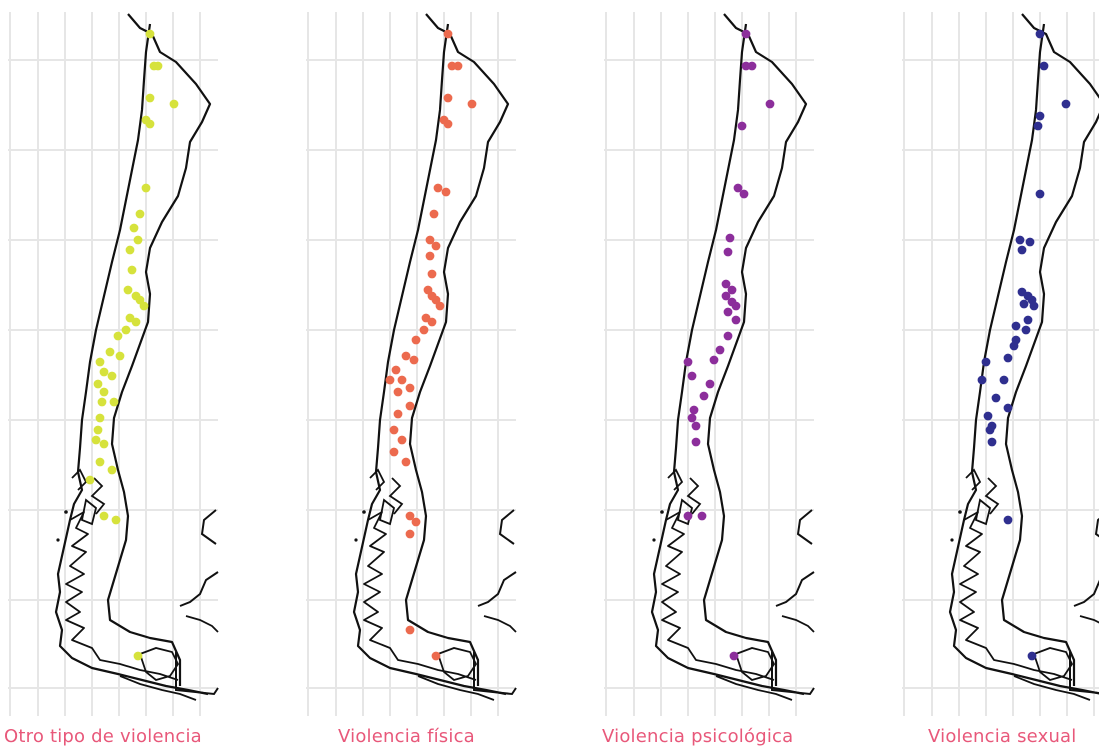 The height and width of the screenshot is (754, 1099). Describe the element at coordinates (1002, 736) in the screenshot. I see `caption-sexual: Violencia sexual` at that location.